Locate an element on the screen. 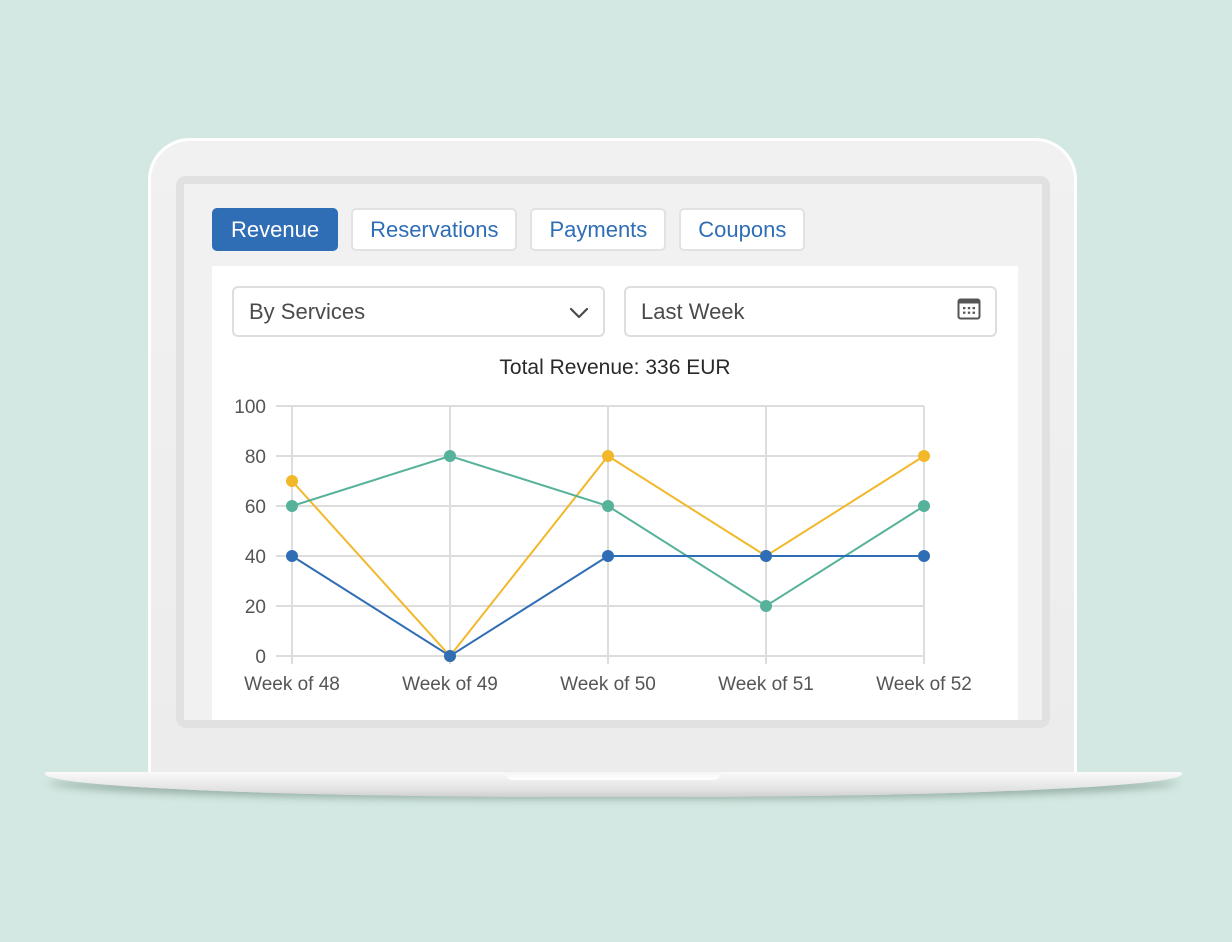 The height and width of the screenshot is (942, 1232). laptop-notch is located at coordinates (613, 776).